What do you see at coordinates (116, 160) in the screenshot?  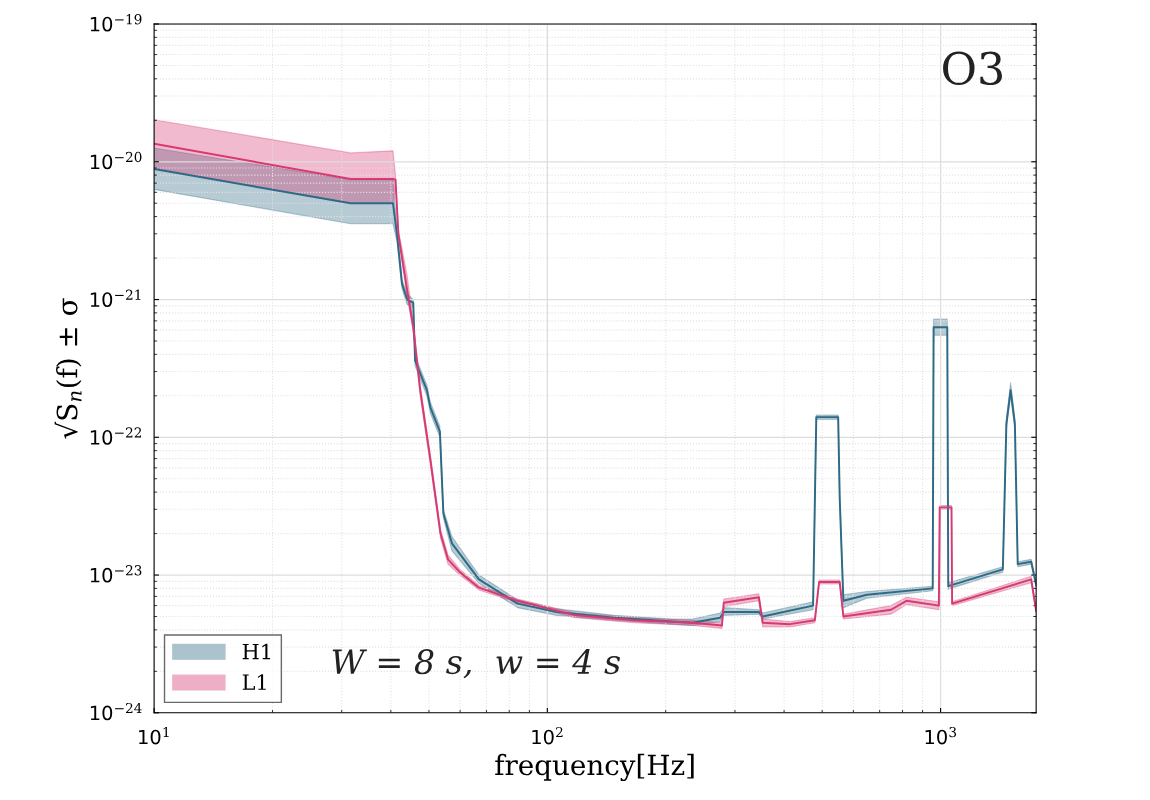 I see `y-tick-label: 10$^{−20}$` at bounding box center [116, 160].